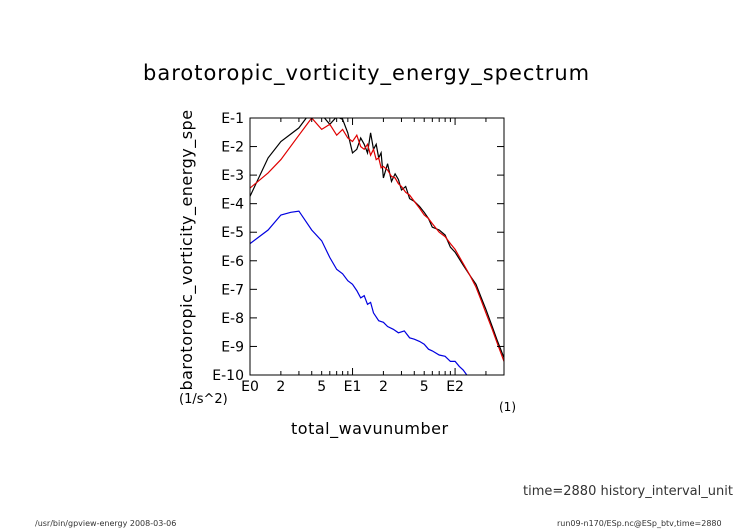 The width and height of the screenshot is (752, 532). I want to click on x-axis-label: total_wavunumber, so click(370, 428).